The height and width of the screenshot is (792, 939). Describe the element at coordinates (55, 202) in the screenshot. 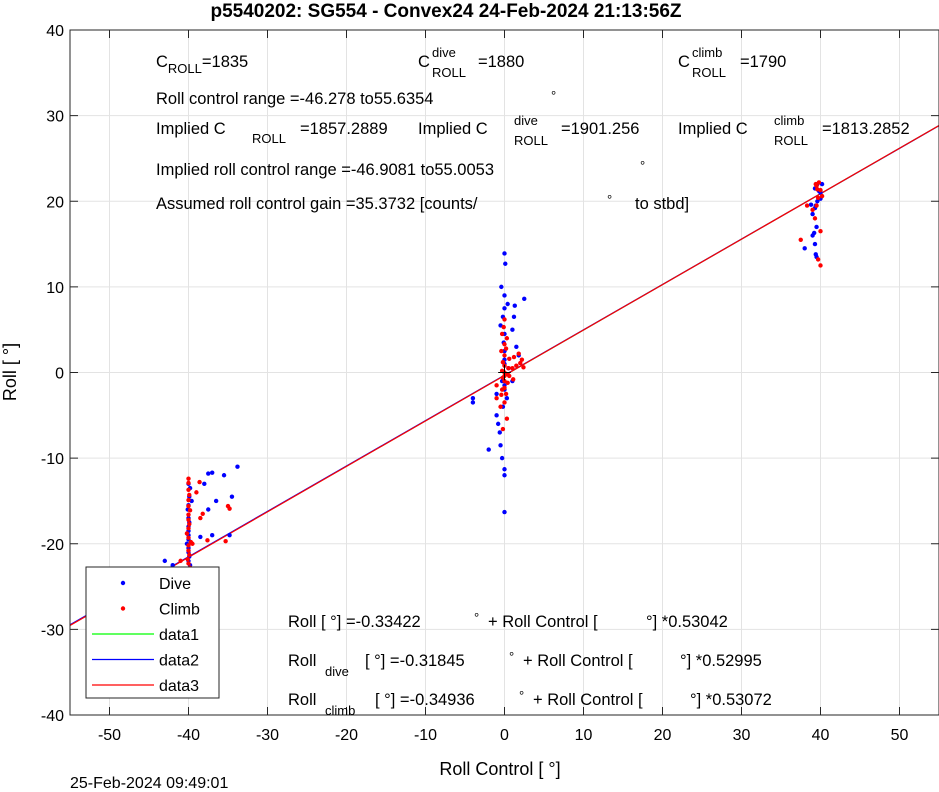

I see `y-tick-label: 20` at that location.